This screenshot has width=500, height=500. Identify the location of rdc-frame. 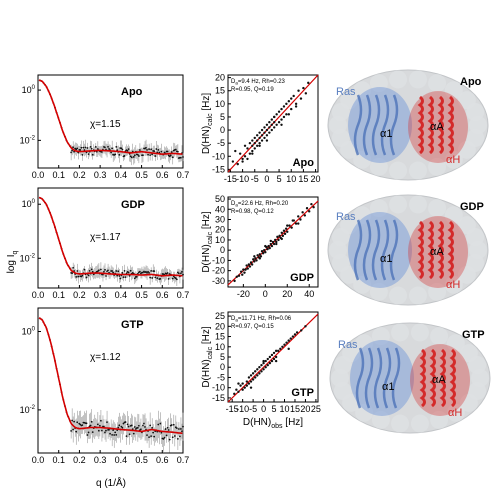
(273, 123).